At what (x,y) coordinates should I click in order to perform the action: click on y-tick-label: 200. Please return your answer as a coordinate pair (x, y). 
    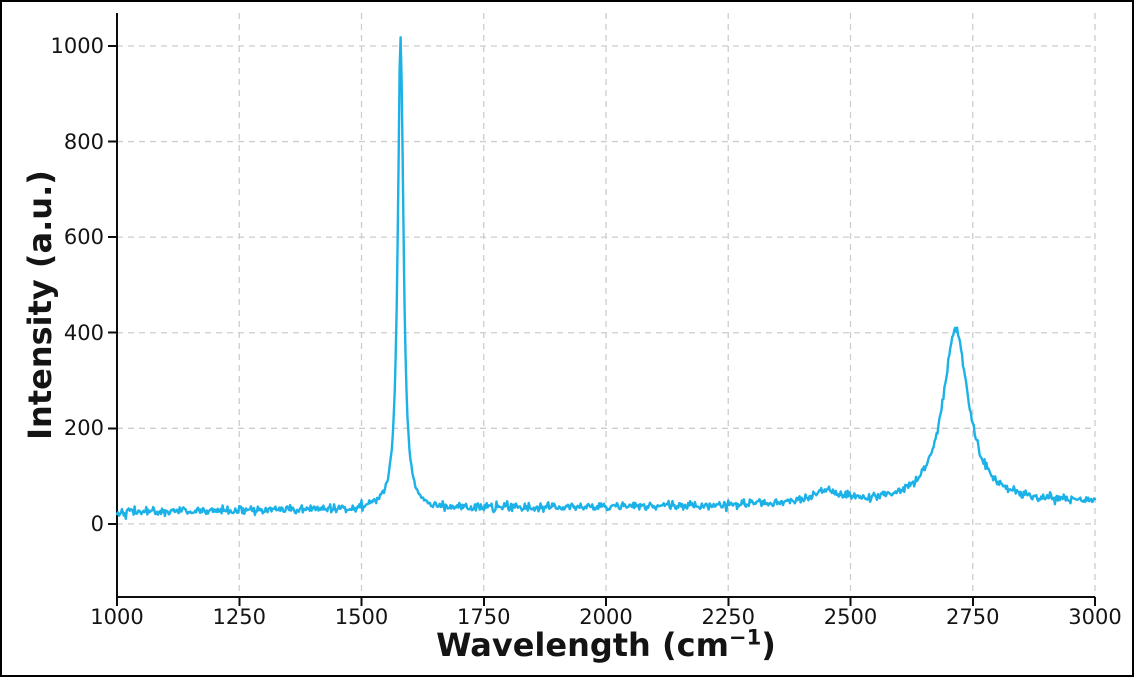
    Looking at the image, I should click on (83, 428).